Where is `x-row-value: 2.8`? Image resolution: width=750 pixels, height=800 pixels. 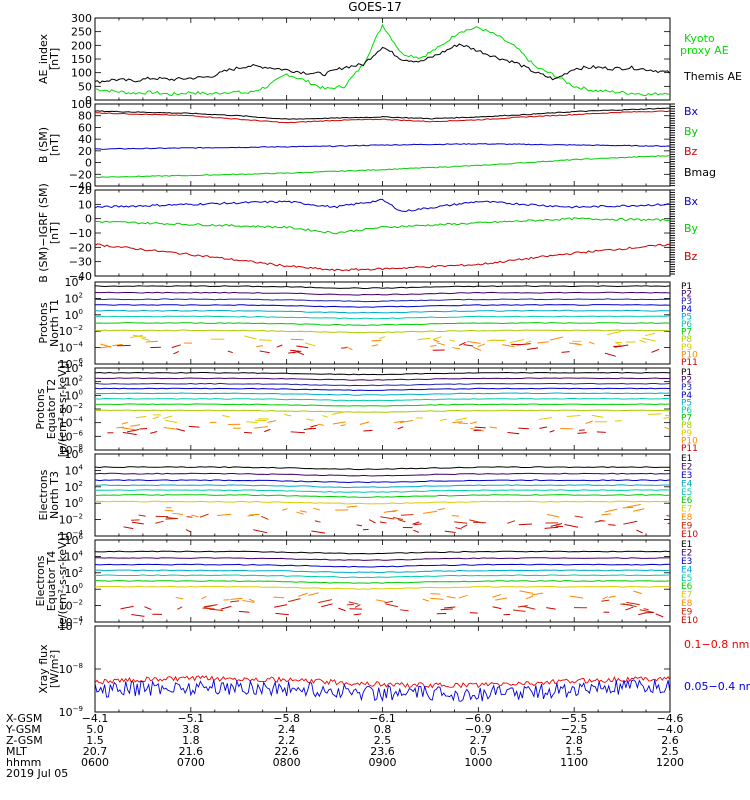 x-row-value: 2.8 is located at coordinates (574, 740).